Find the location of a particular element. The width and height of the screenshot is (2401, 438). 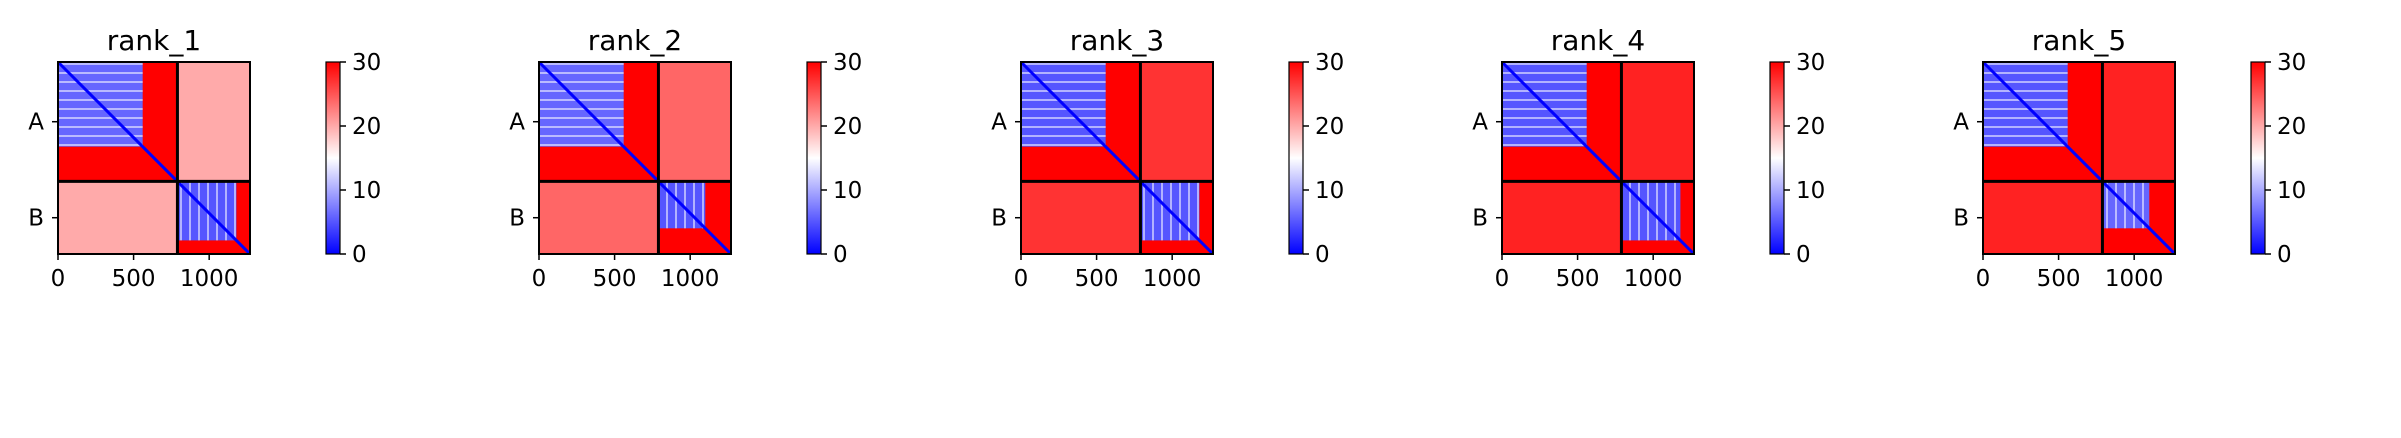

panel-title: rank_5 is located at coordinates (2079, 40).